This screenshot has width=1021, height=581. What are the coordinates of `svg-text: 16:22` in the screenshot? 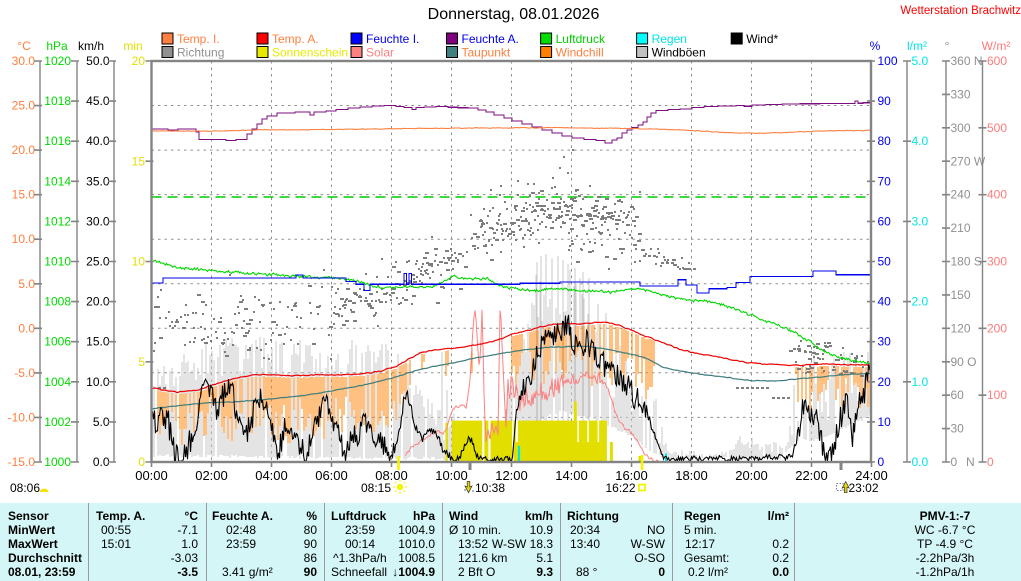 It's located at (620, 488).